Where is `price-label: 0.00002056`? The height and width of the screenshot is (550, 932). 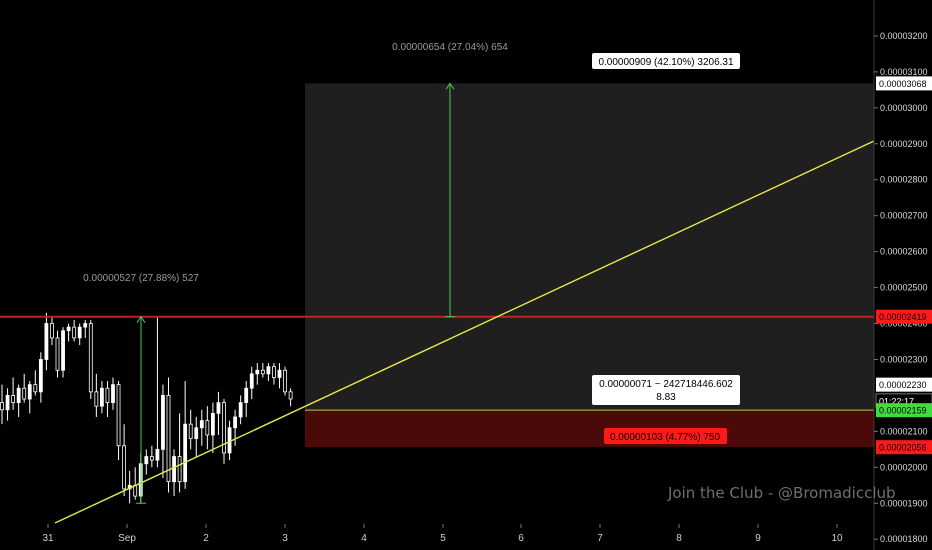 price-label: 0.00002056 is located at coordinates (904, 447).